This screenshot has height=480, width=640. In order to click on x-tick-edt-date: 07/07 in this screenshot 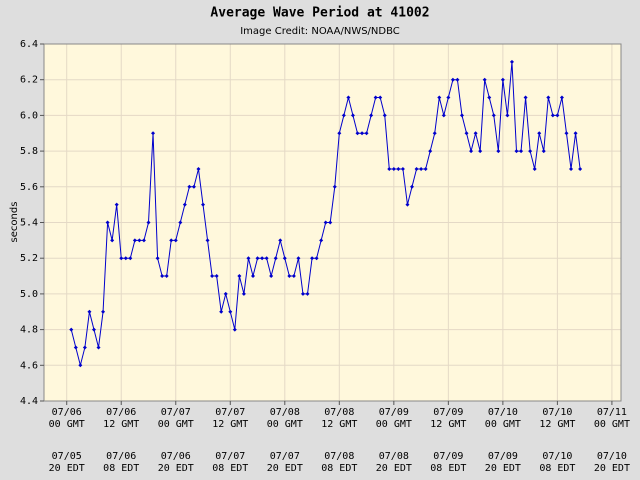, I will do `click(285, 456)`.